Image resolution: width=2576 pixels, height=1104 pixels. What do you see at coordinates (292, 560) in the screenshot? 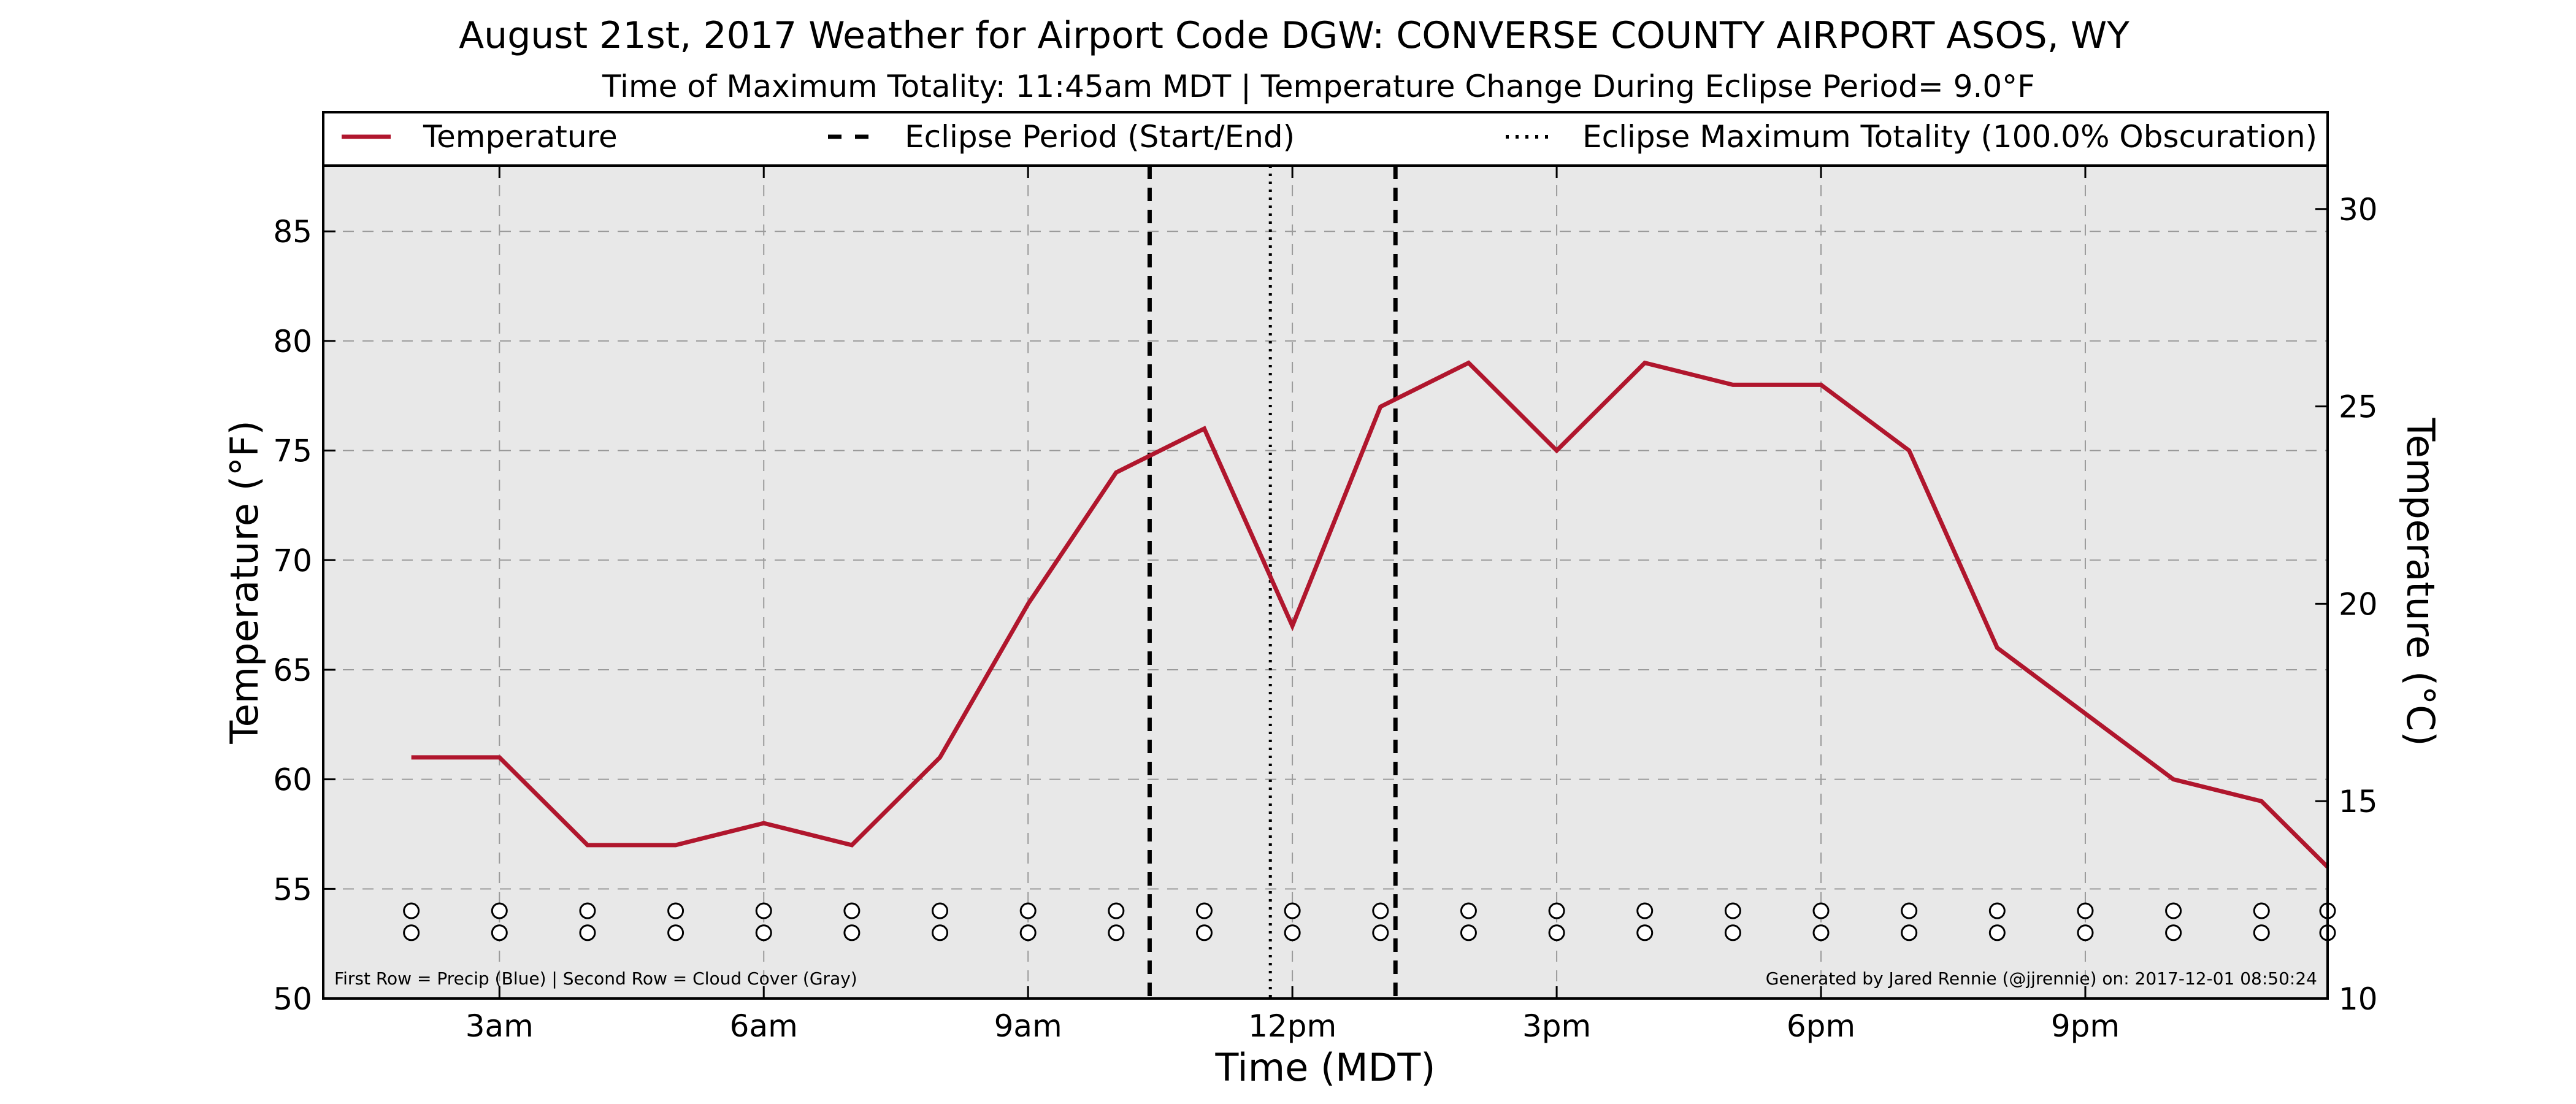
I see `y-tick-label: 70` at bounding box center [292, 560].